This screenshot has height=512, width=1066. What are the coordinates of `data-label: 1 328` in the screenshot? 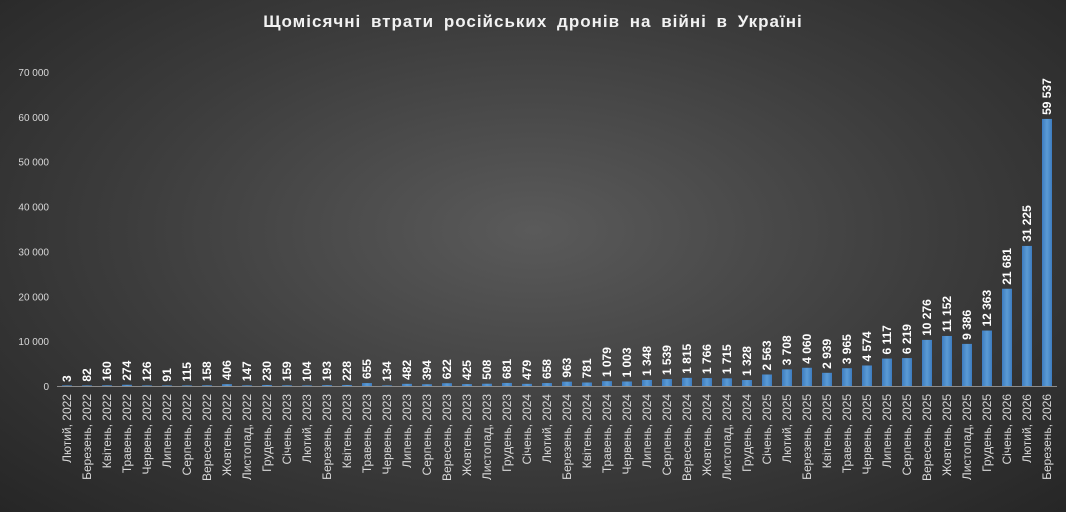 It's located at (747, 361).